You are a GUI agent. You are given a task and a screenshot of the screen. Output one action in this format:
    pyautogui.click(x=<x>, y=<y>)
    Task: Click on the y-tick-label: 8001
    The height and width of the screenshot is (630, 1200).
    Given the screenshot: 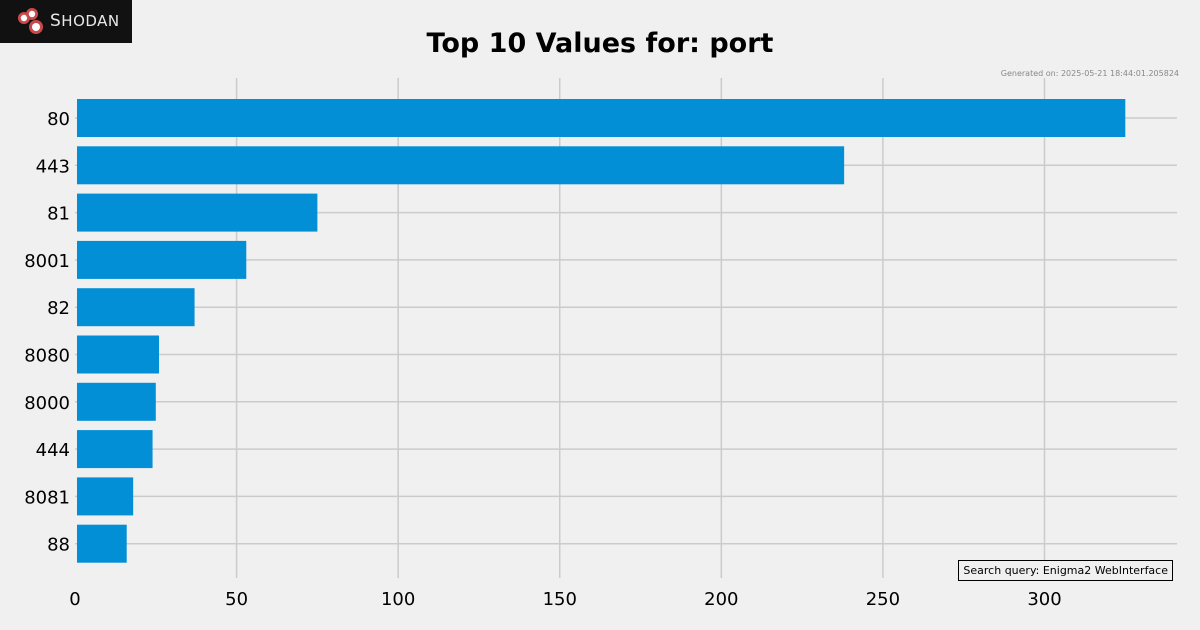 What is the action you would take?
    pyautogui.click(x=47, y=261)
    